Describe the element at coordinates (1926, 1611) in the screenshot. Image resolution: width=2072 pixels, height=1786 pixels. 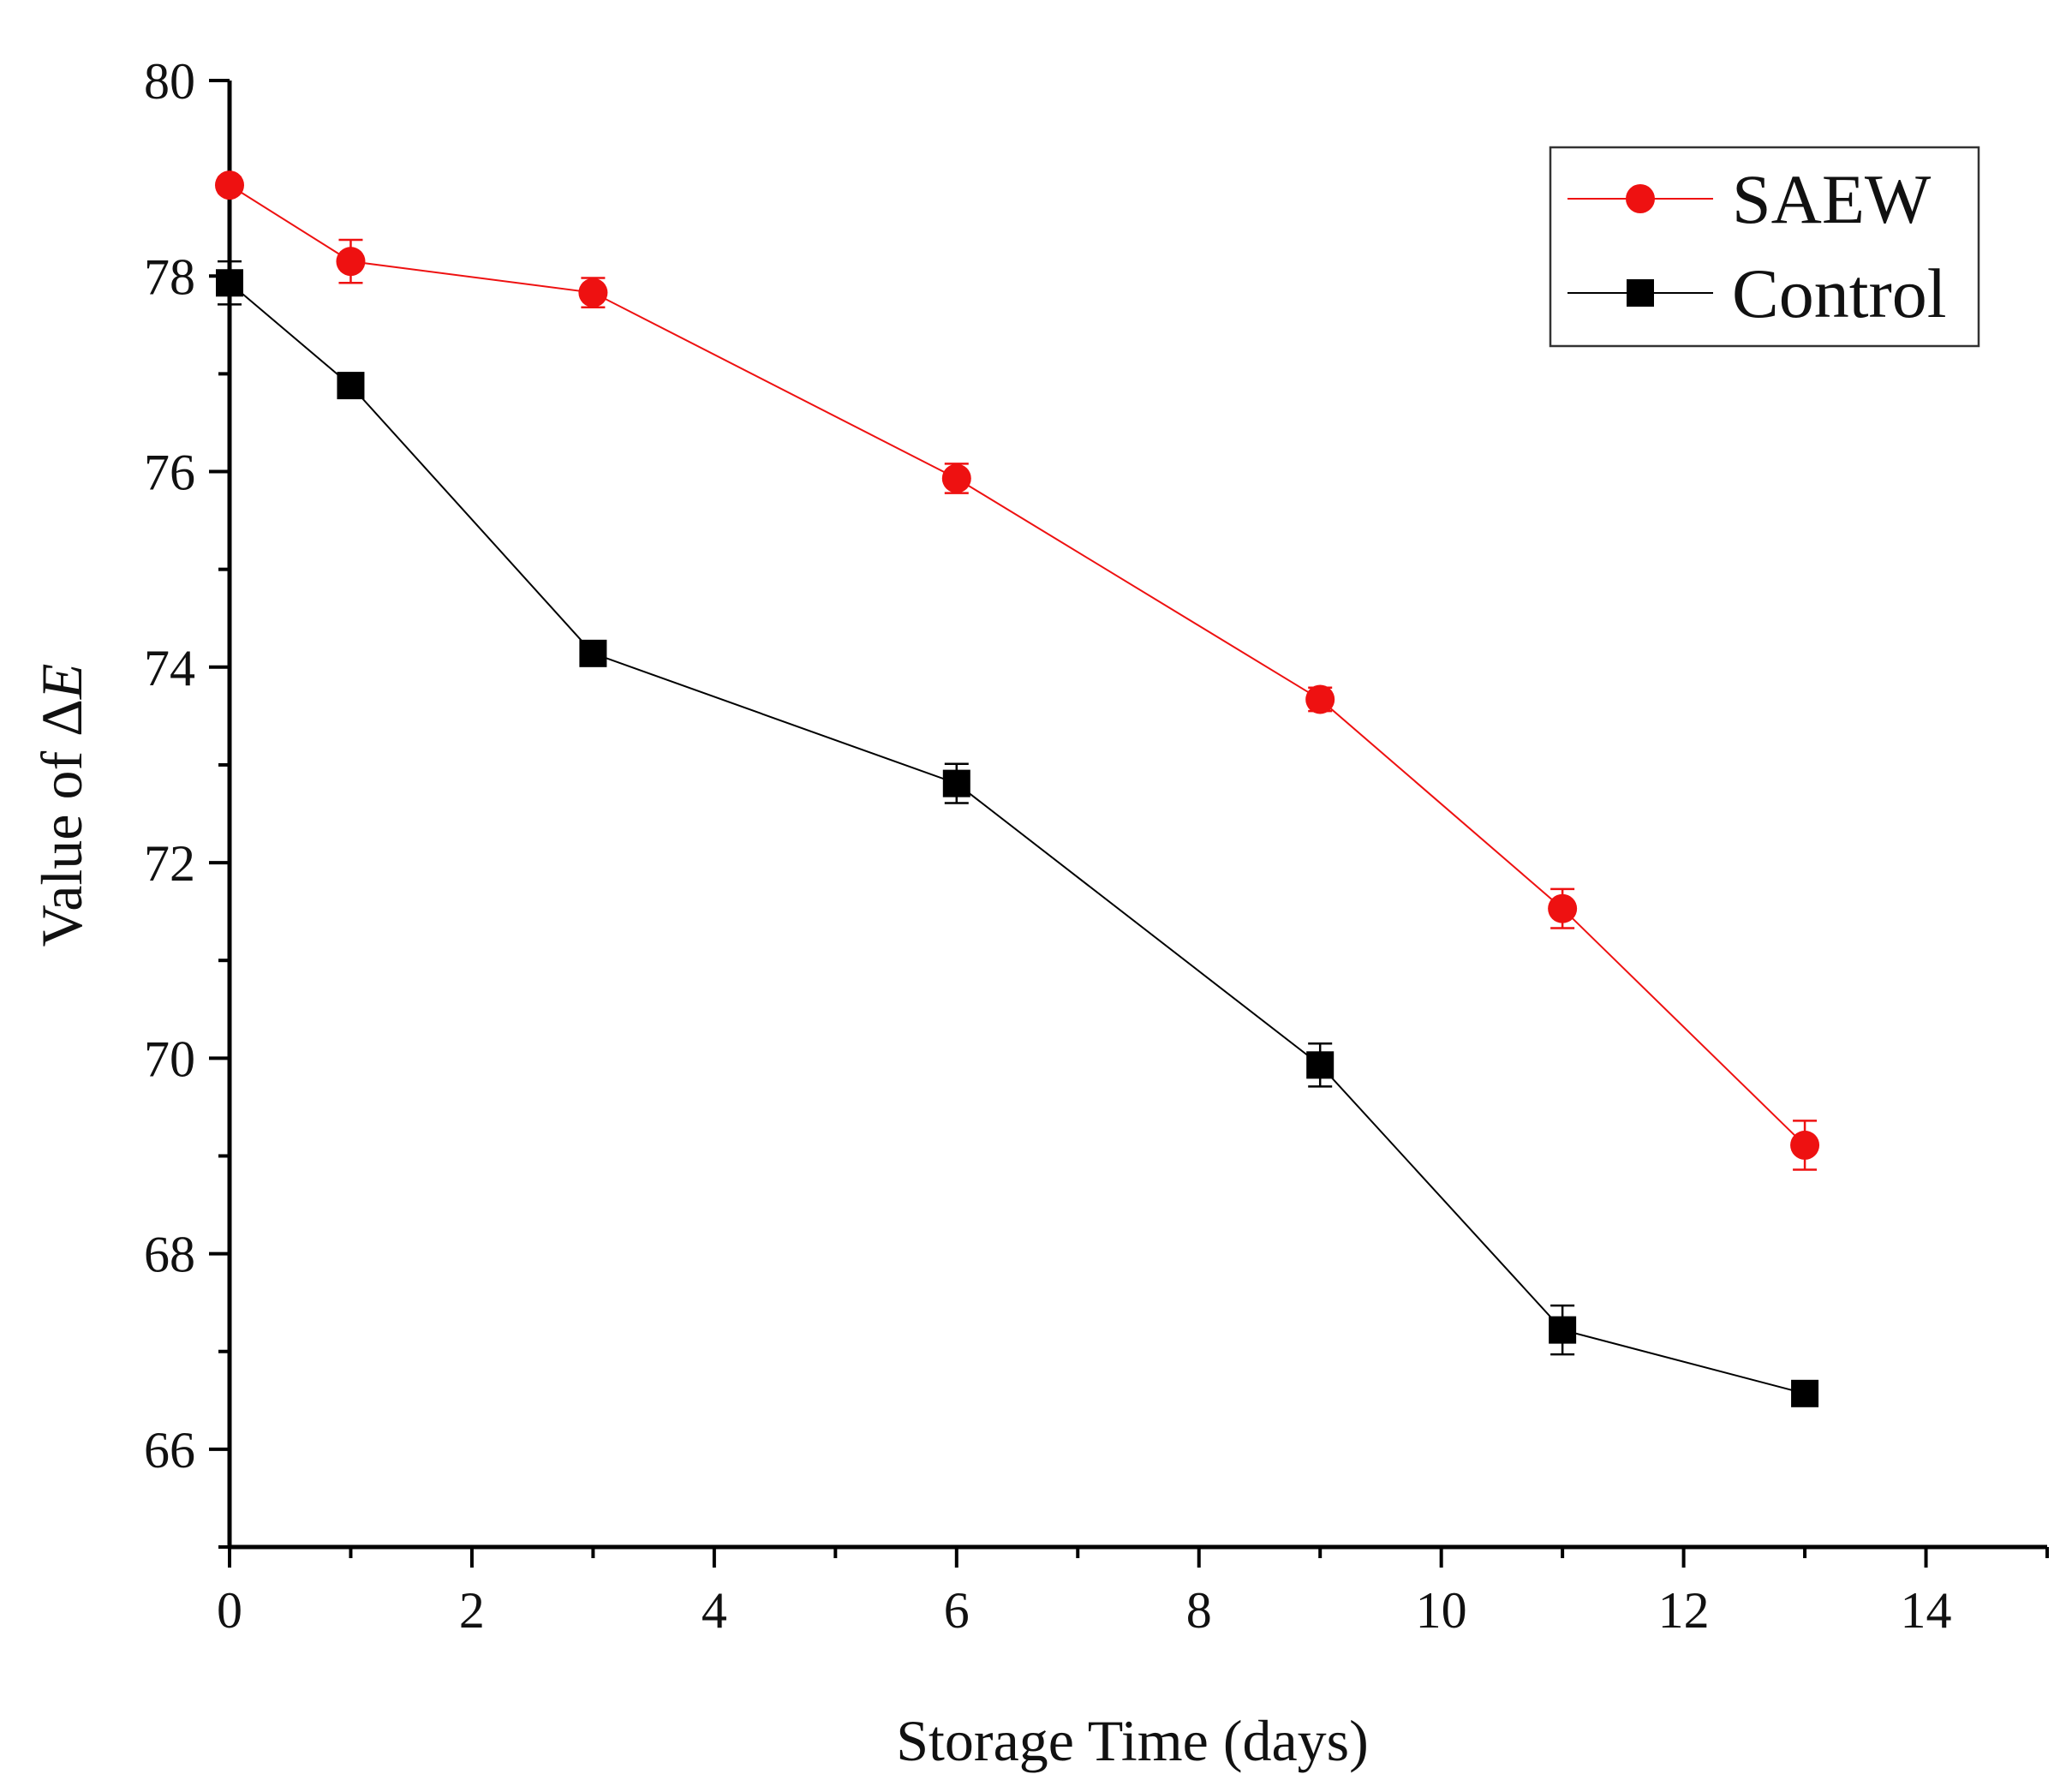
I see `x-tick-label: 14` at that location.